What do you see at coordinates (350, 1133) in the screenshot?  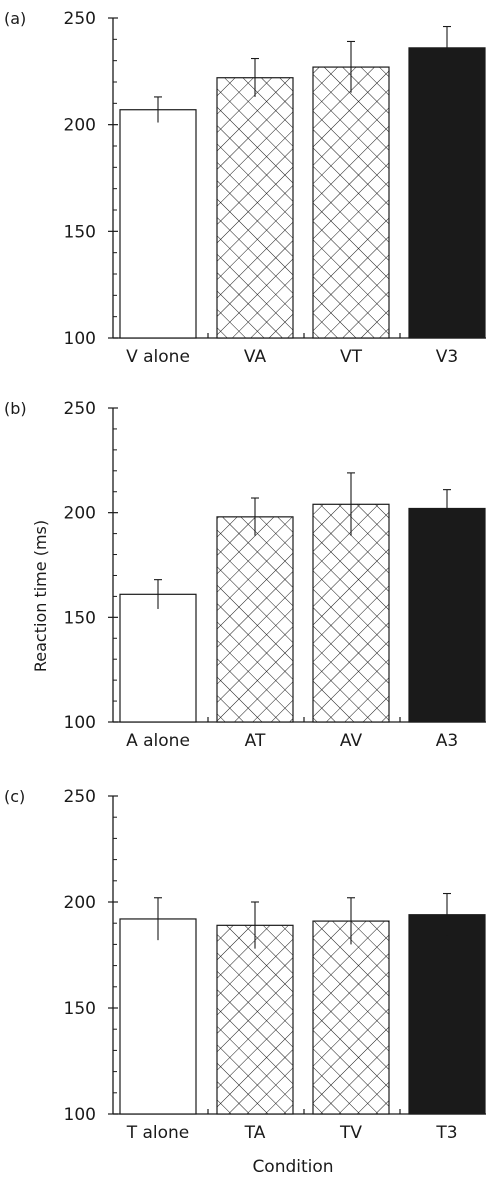 I see `x-tick-label: TV` at bounding box center [350, 1133].